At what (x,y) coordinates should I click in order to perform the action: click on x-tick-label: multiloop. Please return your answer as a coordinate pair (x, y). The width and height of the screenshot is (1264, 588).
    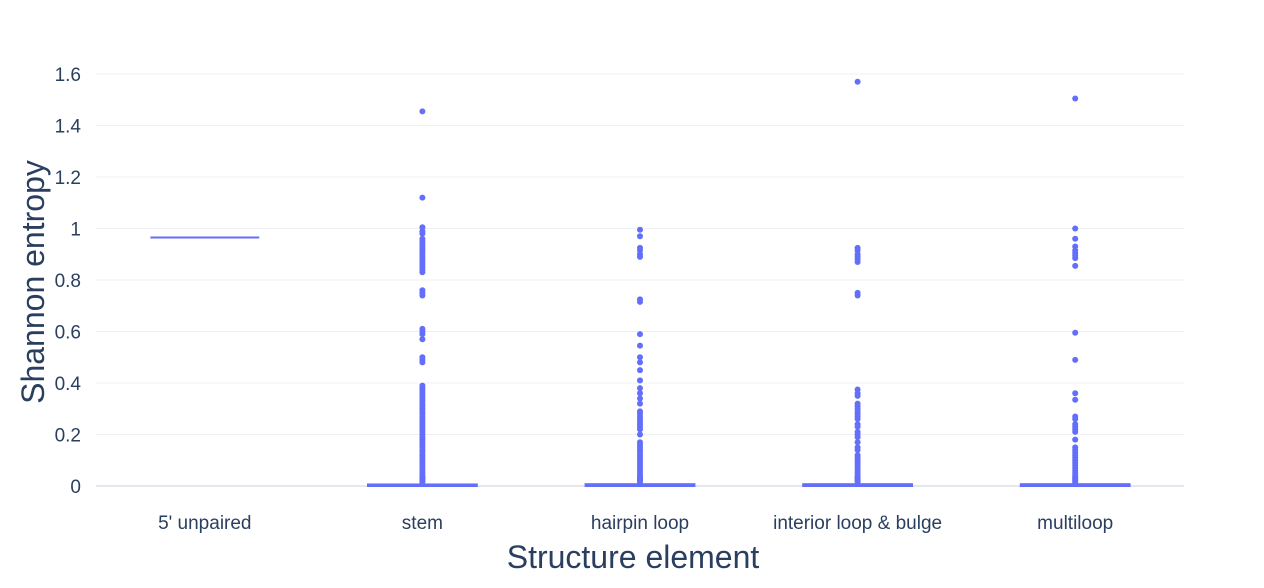
    Looking at the image, I should click on (1075, 523).